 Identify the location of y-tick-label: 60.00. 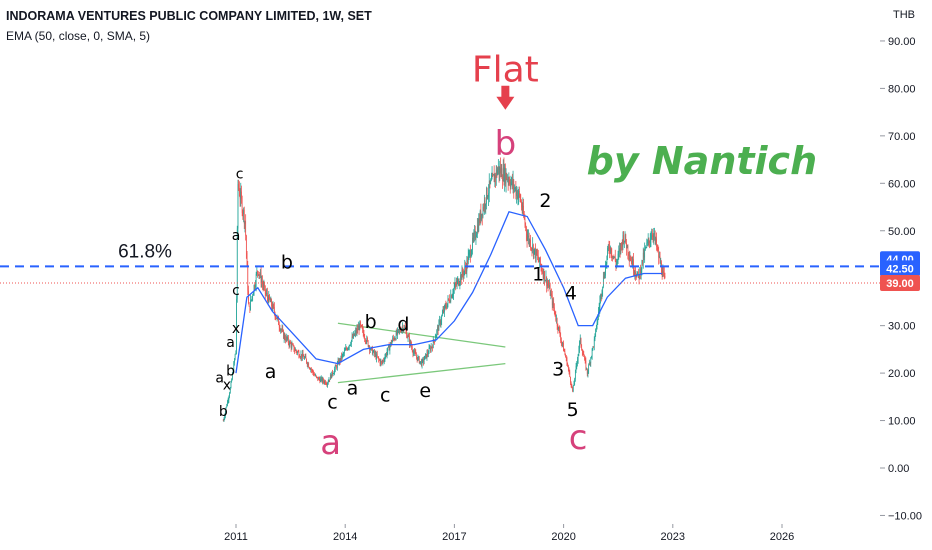
(902, 184).